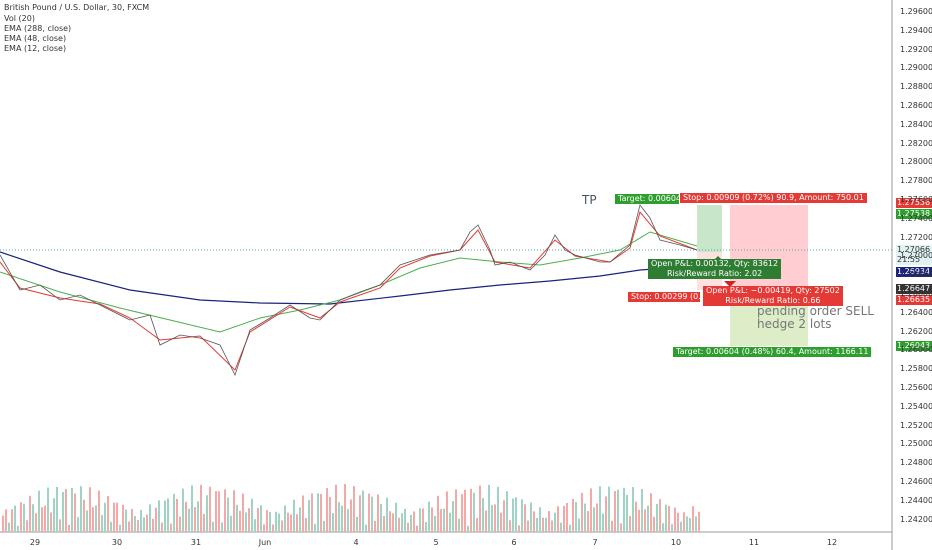 The height and width of the screenshot is (550, 932). I want to click on price-tag: 1.27538, so click(914, 214).